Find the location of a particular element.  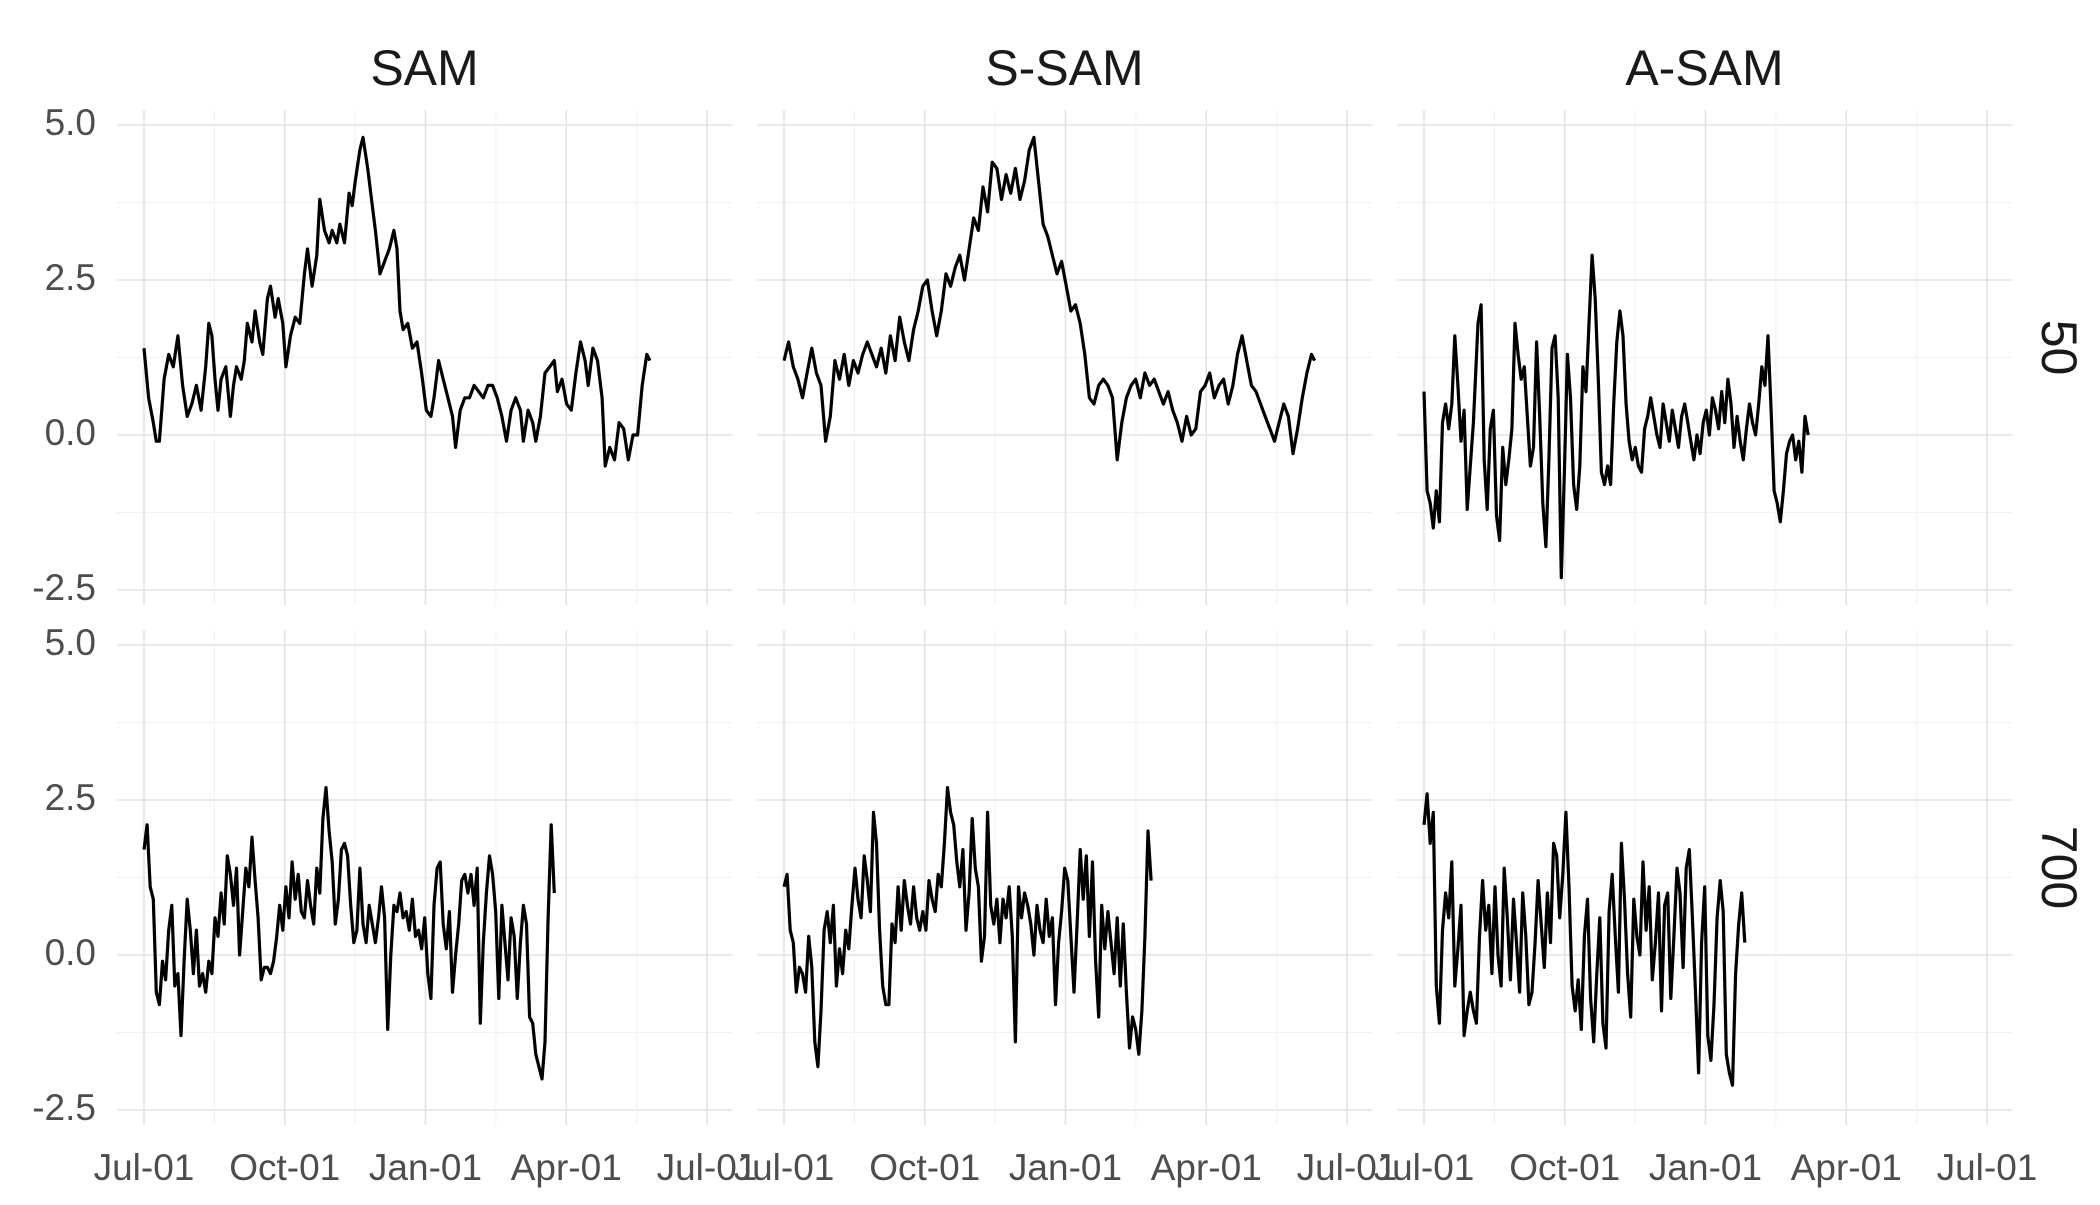

facet-row-label: 700 is located at coordinates (2059, 867).